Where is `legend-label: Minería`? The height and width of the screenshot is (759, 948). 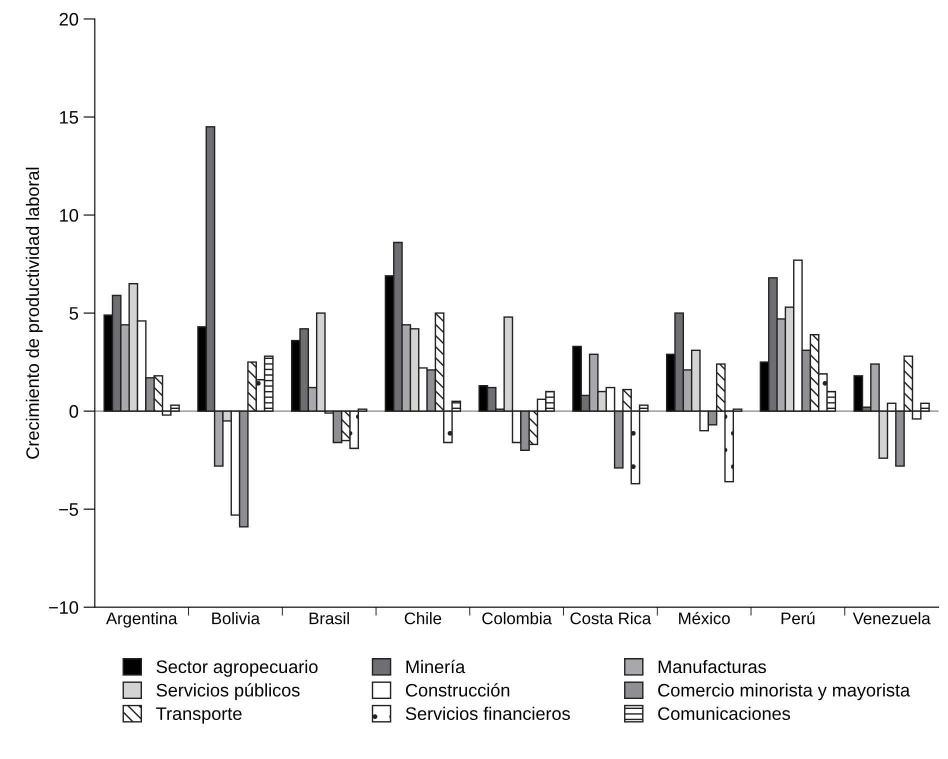 legend-label: Minería is located at coordinates (436, 667).